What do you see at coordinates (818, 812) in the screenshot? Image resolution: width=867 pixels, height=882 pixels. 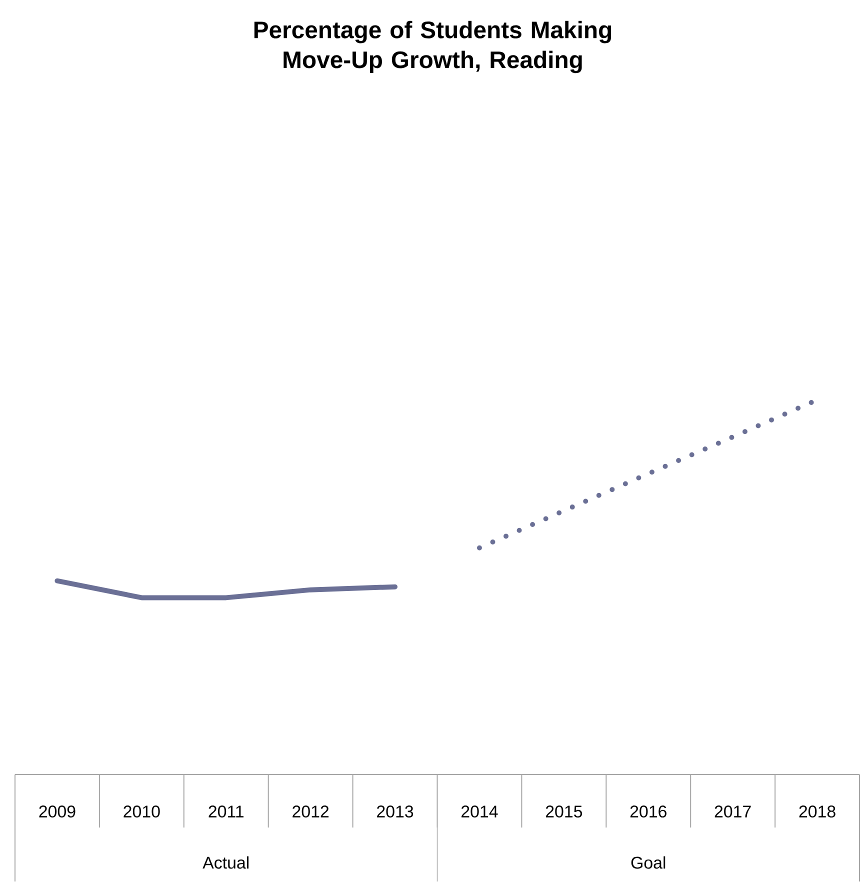 I see `x-tick-label: 2018` at bounding box center [818, 812].